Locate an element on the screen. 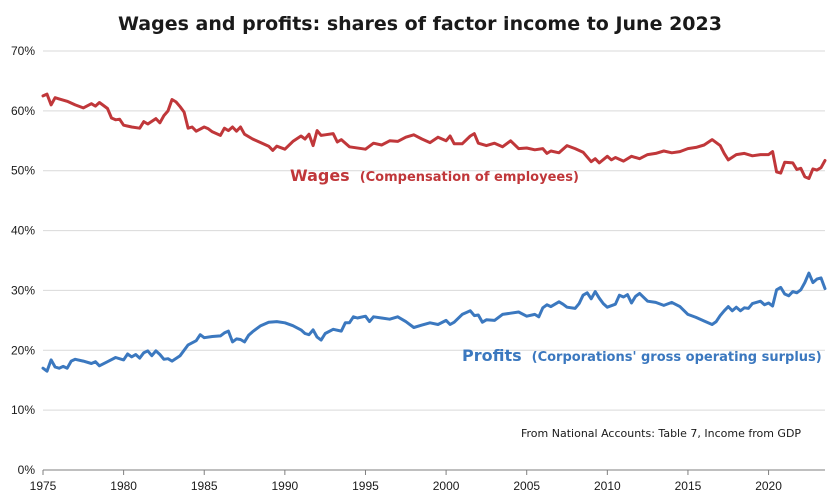  x-tick-label: 1985 is located at coordinates (204, 486).